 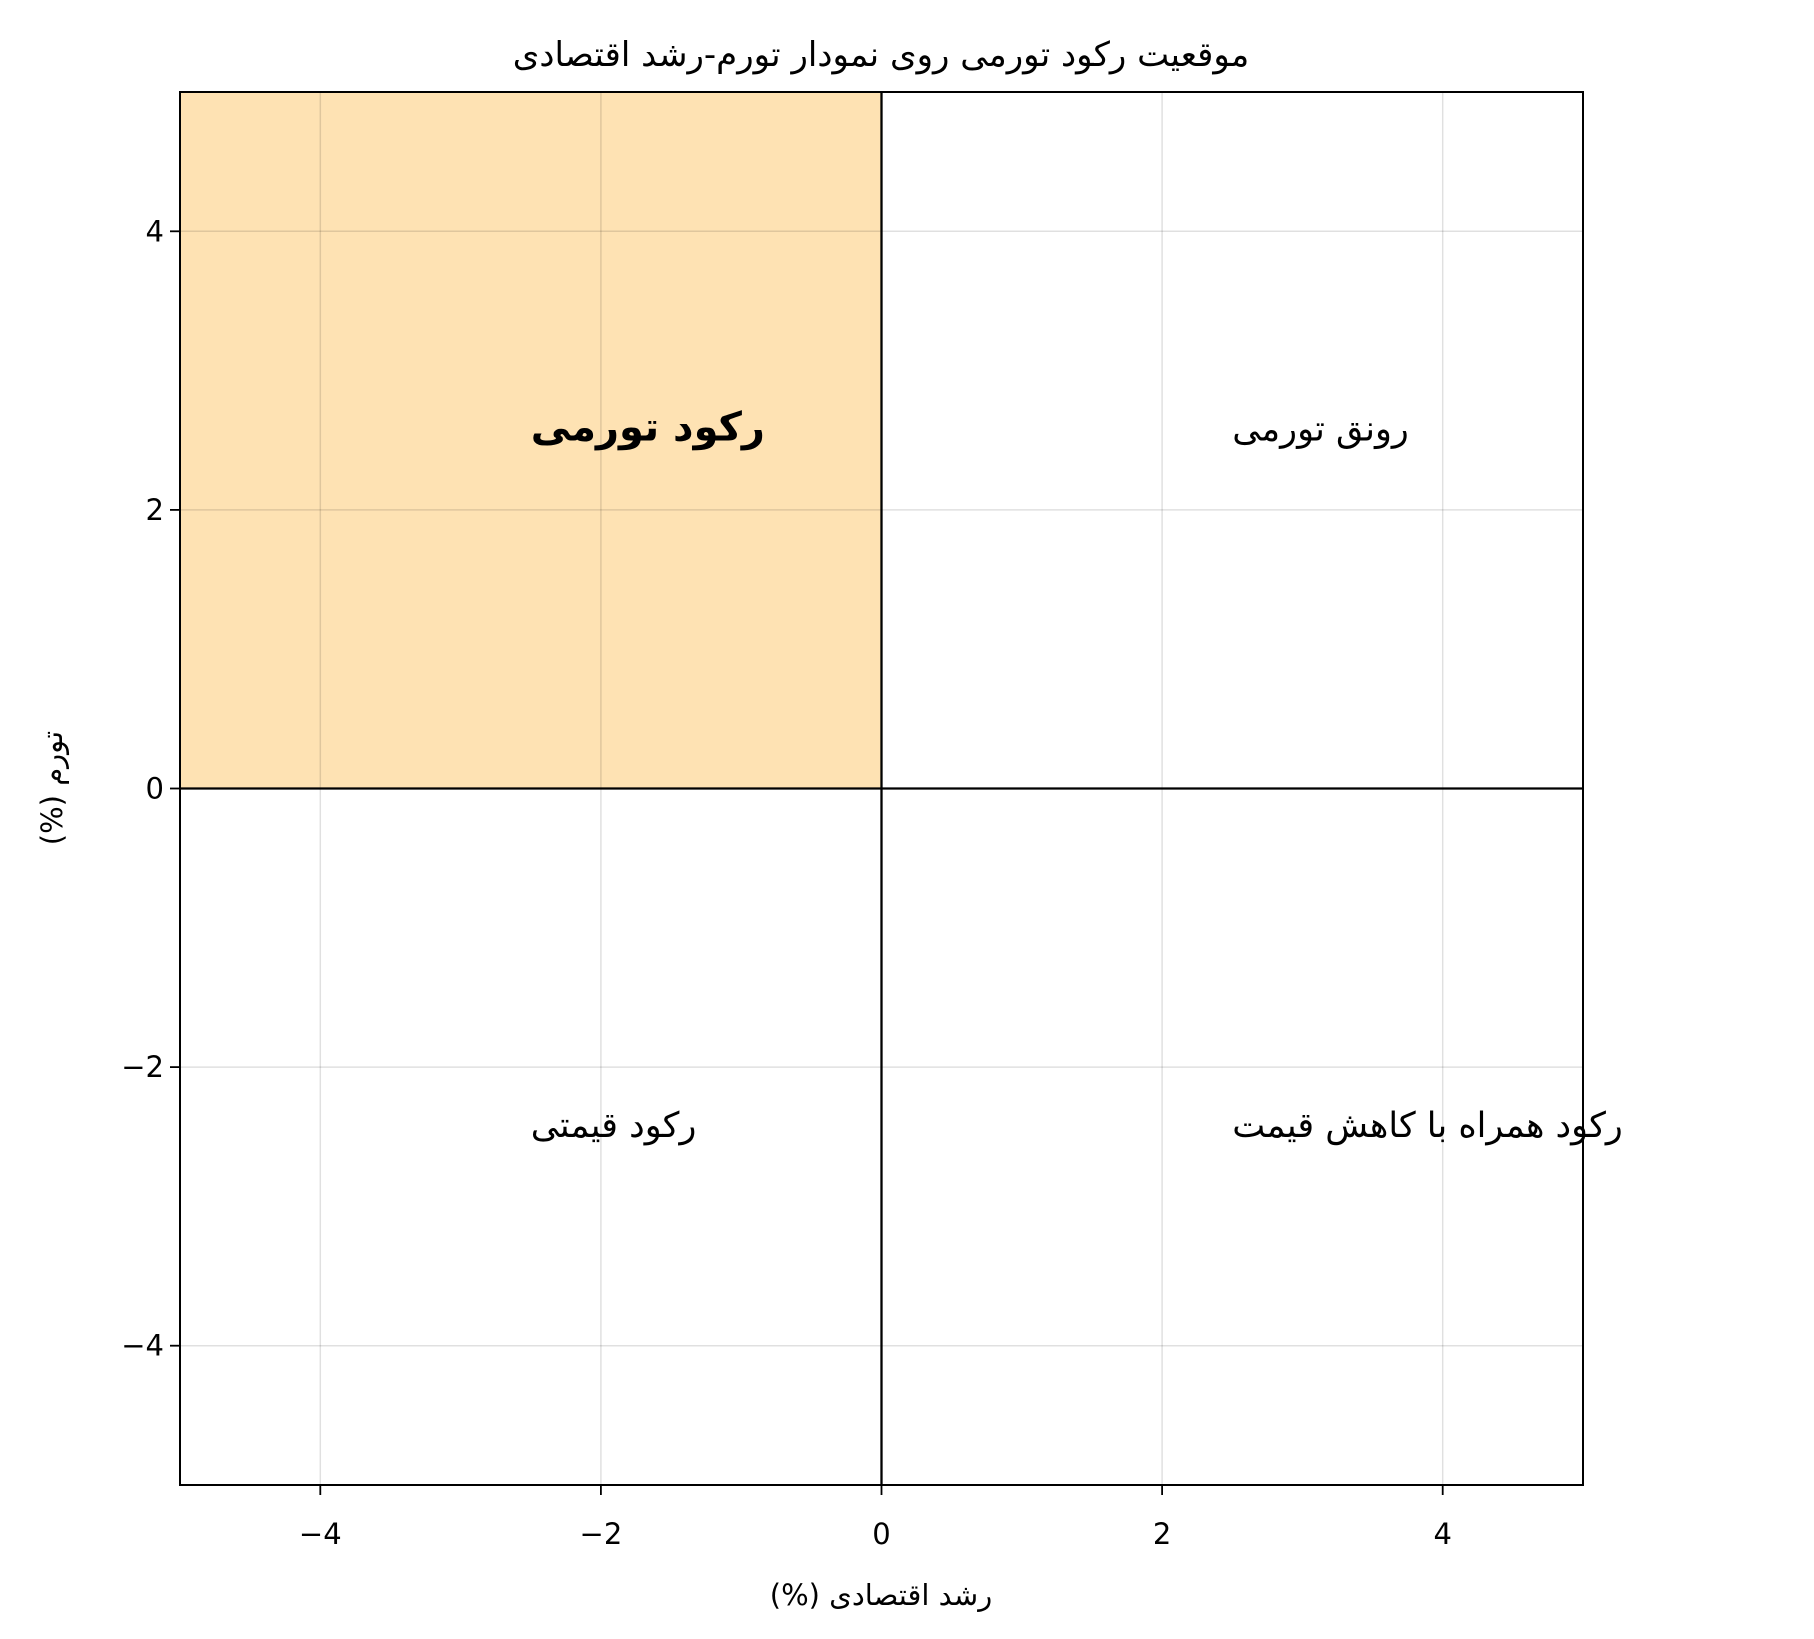 I want to click on y-axis-label: تورم (%), so click(x=52, y=788).